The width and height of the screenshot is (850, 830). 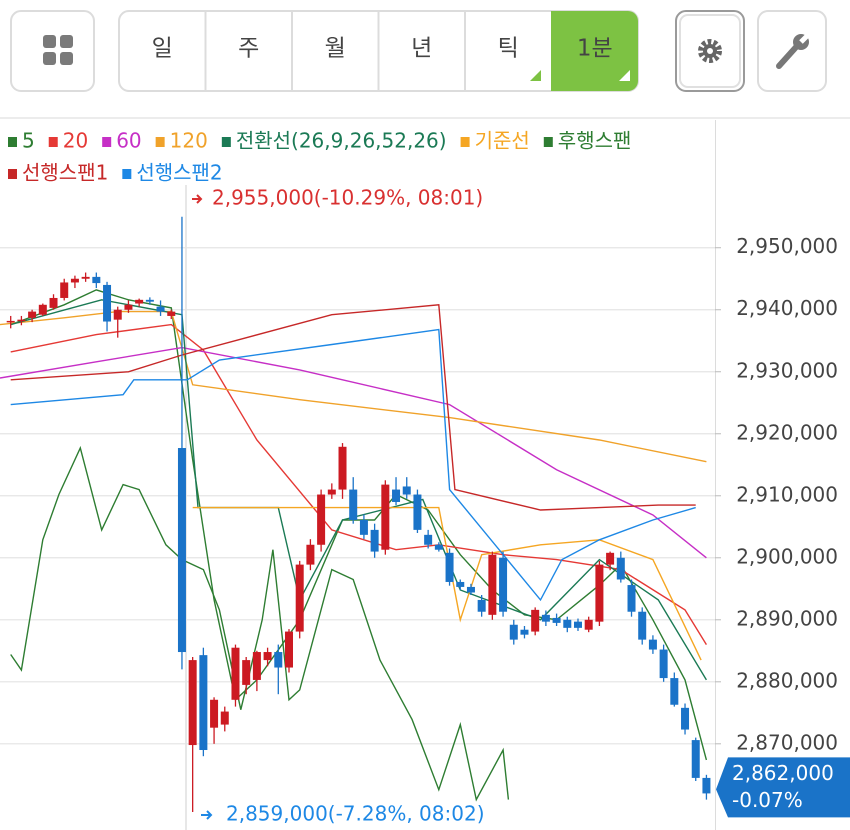 What do you see at coordinates (337, 198) in the screenshot?
I see `high-annotation: 2,955,000(-10.29%, 08:01)` at bounding box center [337, 198].